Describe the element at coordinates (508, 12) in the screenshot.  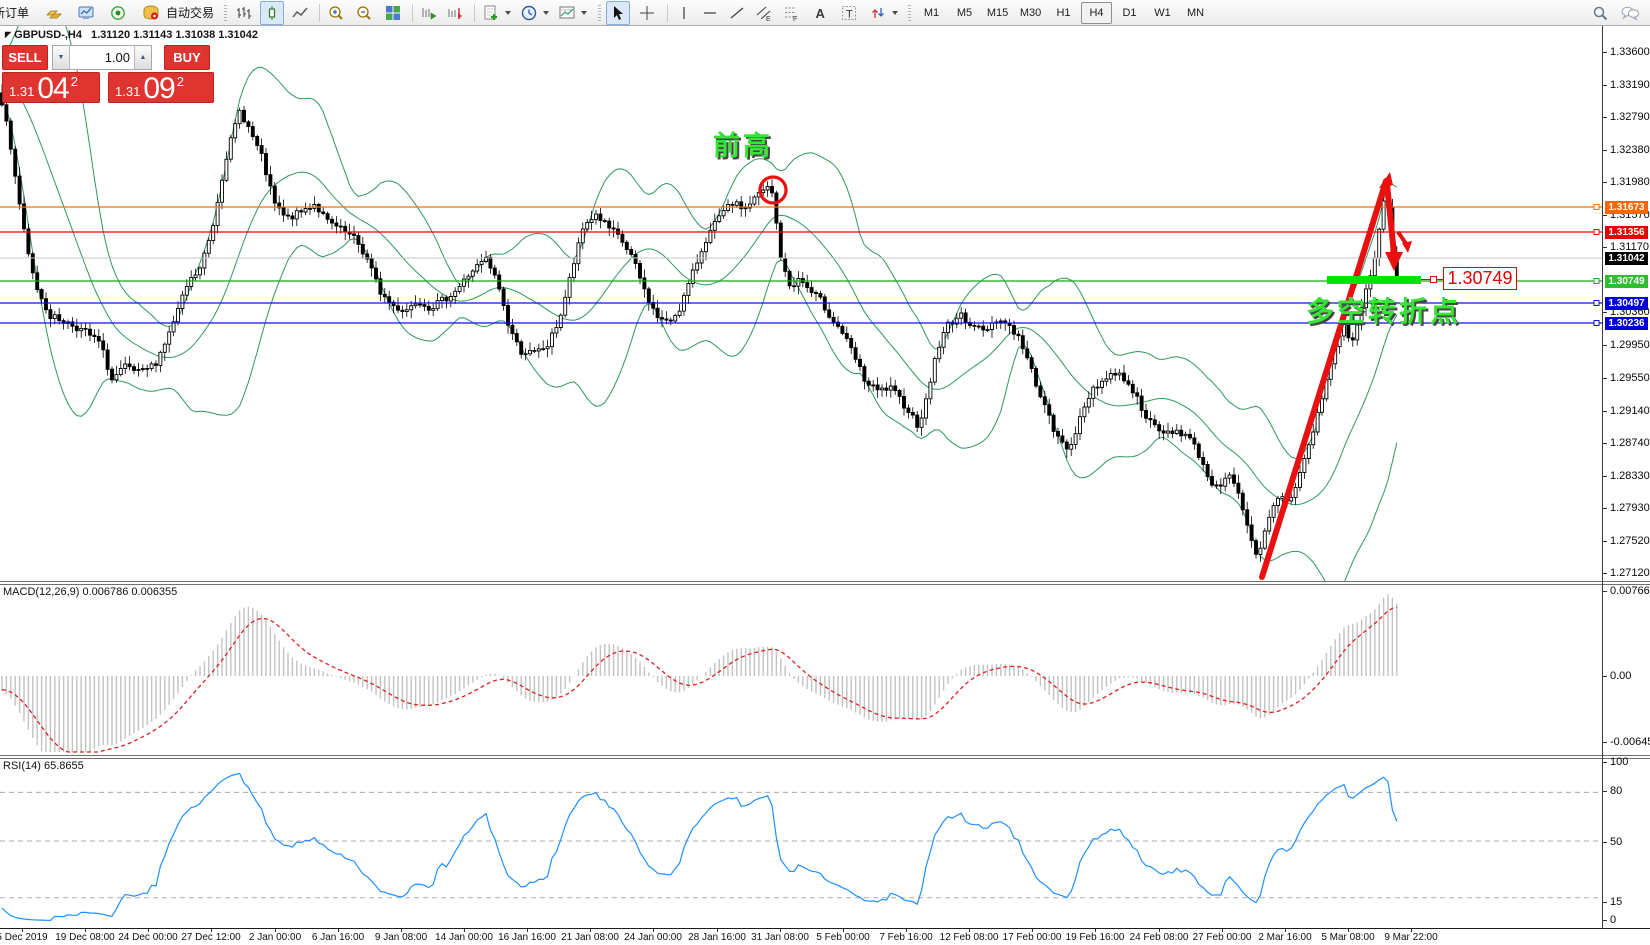
I see `new-chart-dropdown-caret` at that location.